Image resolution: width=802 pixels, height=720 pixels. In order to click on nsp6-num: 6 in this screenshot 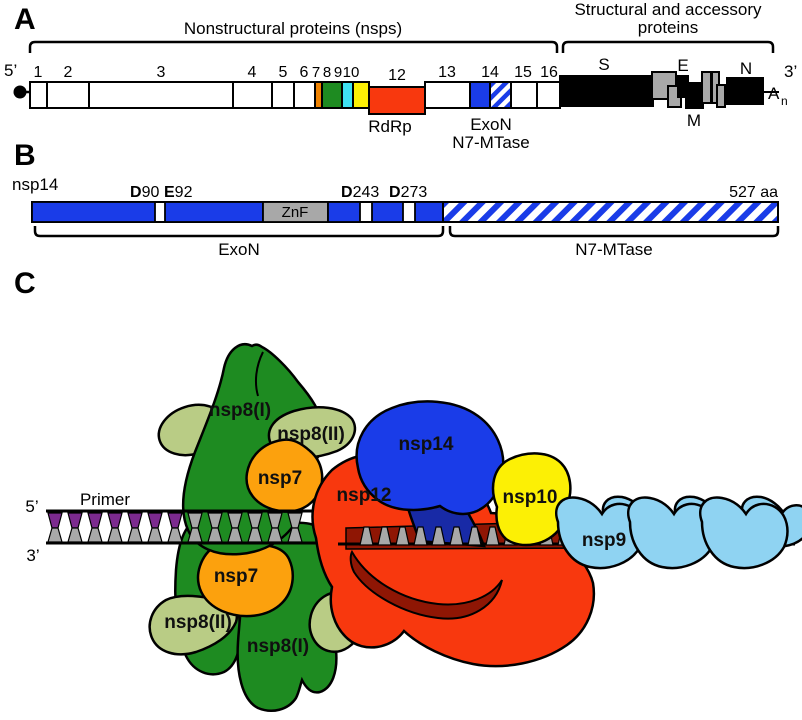, I will do `click(304, 72)`.